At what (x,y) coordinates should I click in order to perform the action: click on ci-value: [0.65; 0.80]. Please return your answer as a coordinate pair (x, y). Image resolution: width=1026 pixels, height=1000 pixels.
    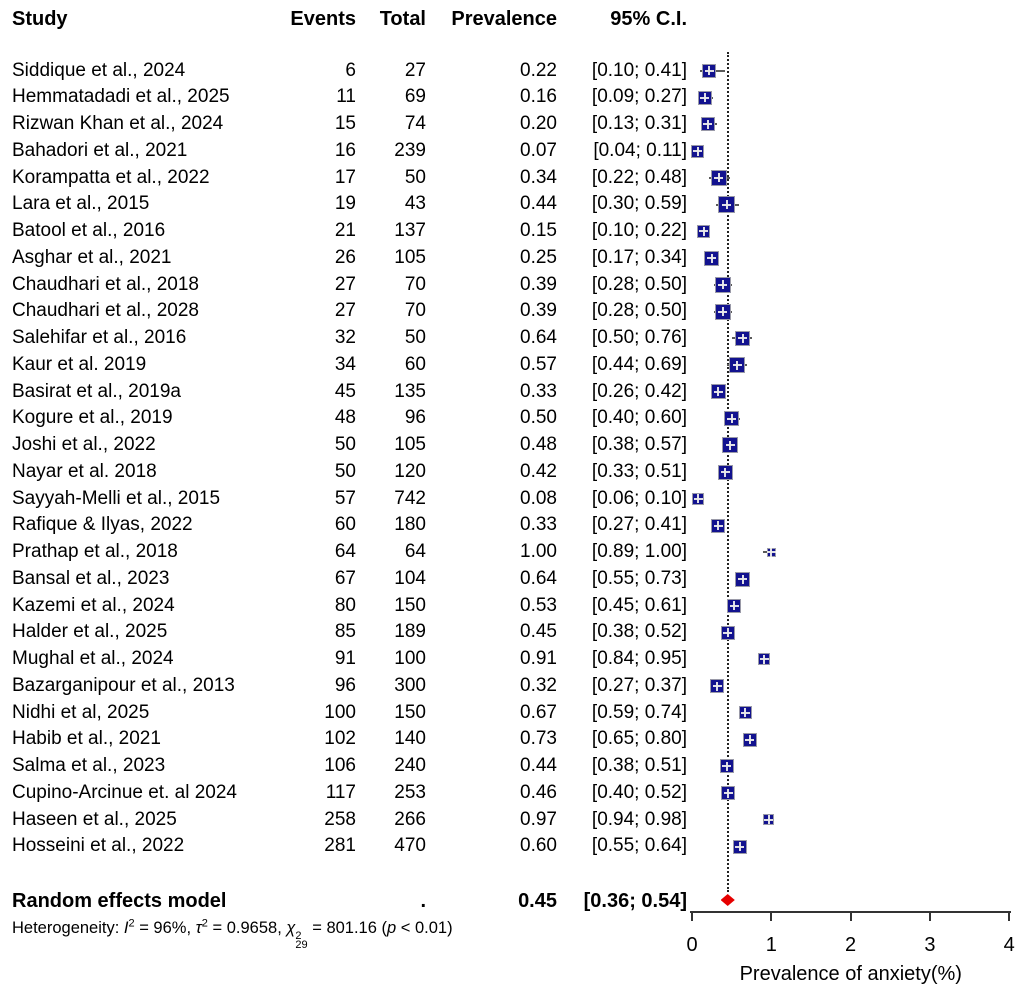
    Looking at the image, I should click on (639, 739).